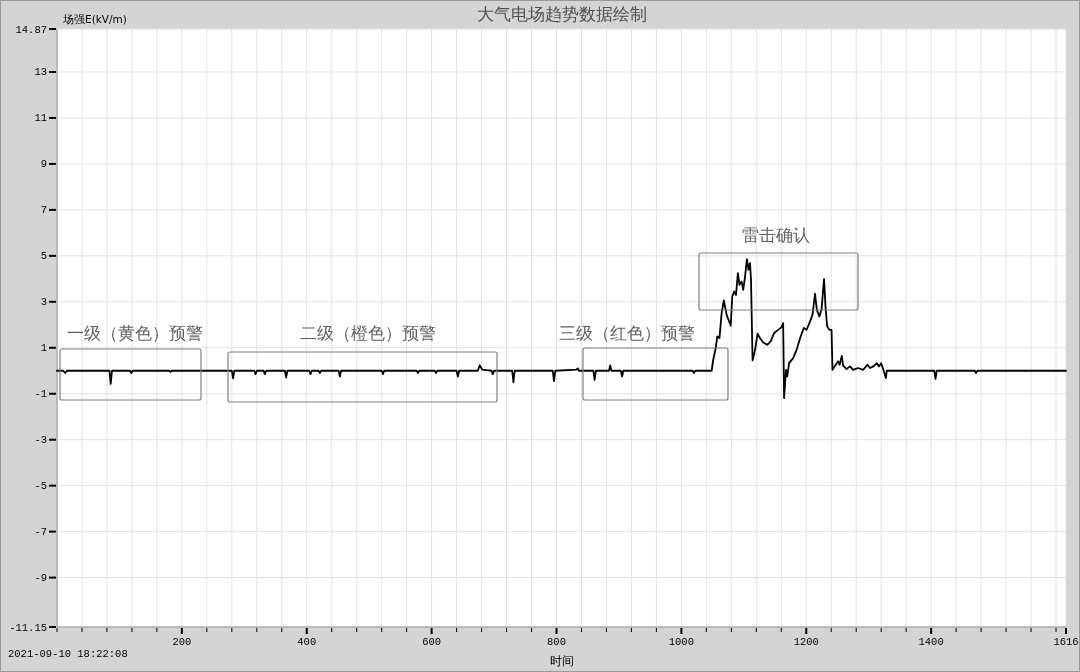 The image size is (1080, 672). What do you see at coordinates (40, 578) in the screenshot?
I see `y-tick-label: -9` at bounding box center [40, 578].